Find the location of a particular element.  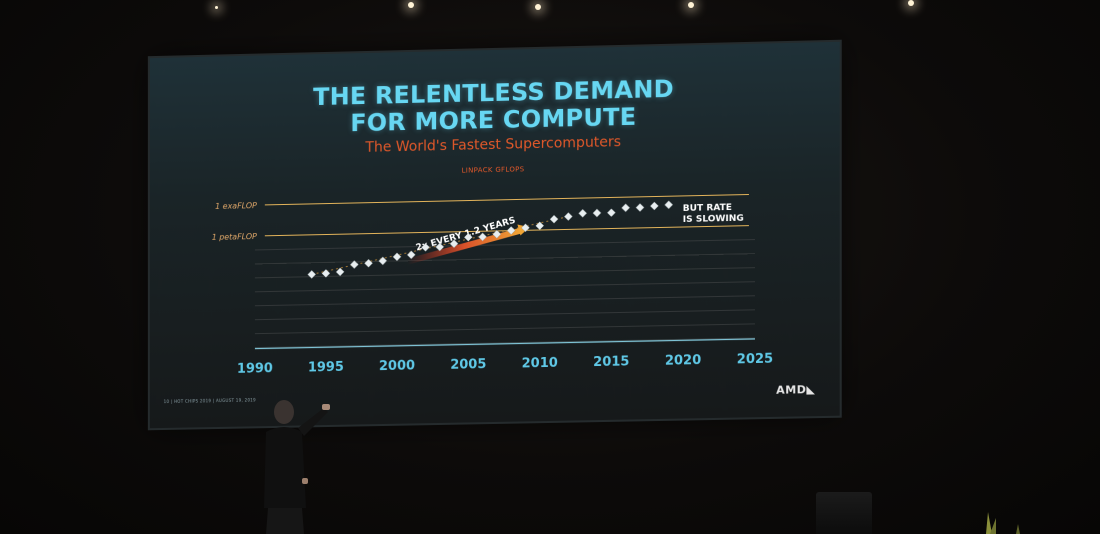

stage-plant is located at coordinates (999, 520).